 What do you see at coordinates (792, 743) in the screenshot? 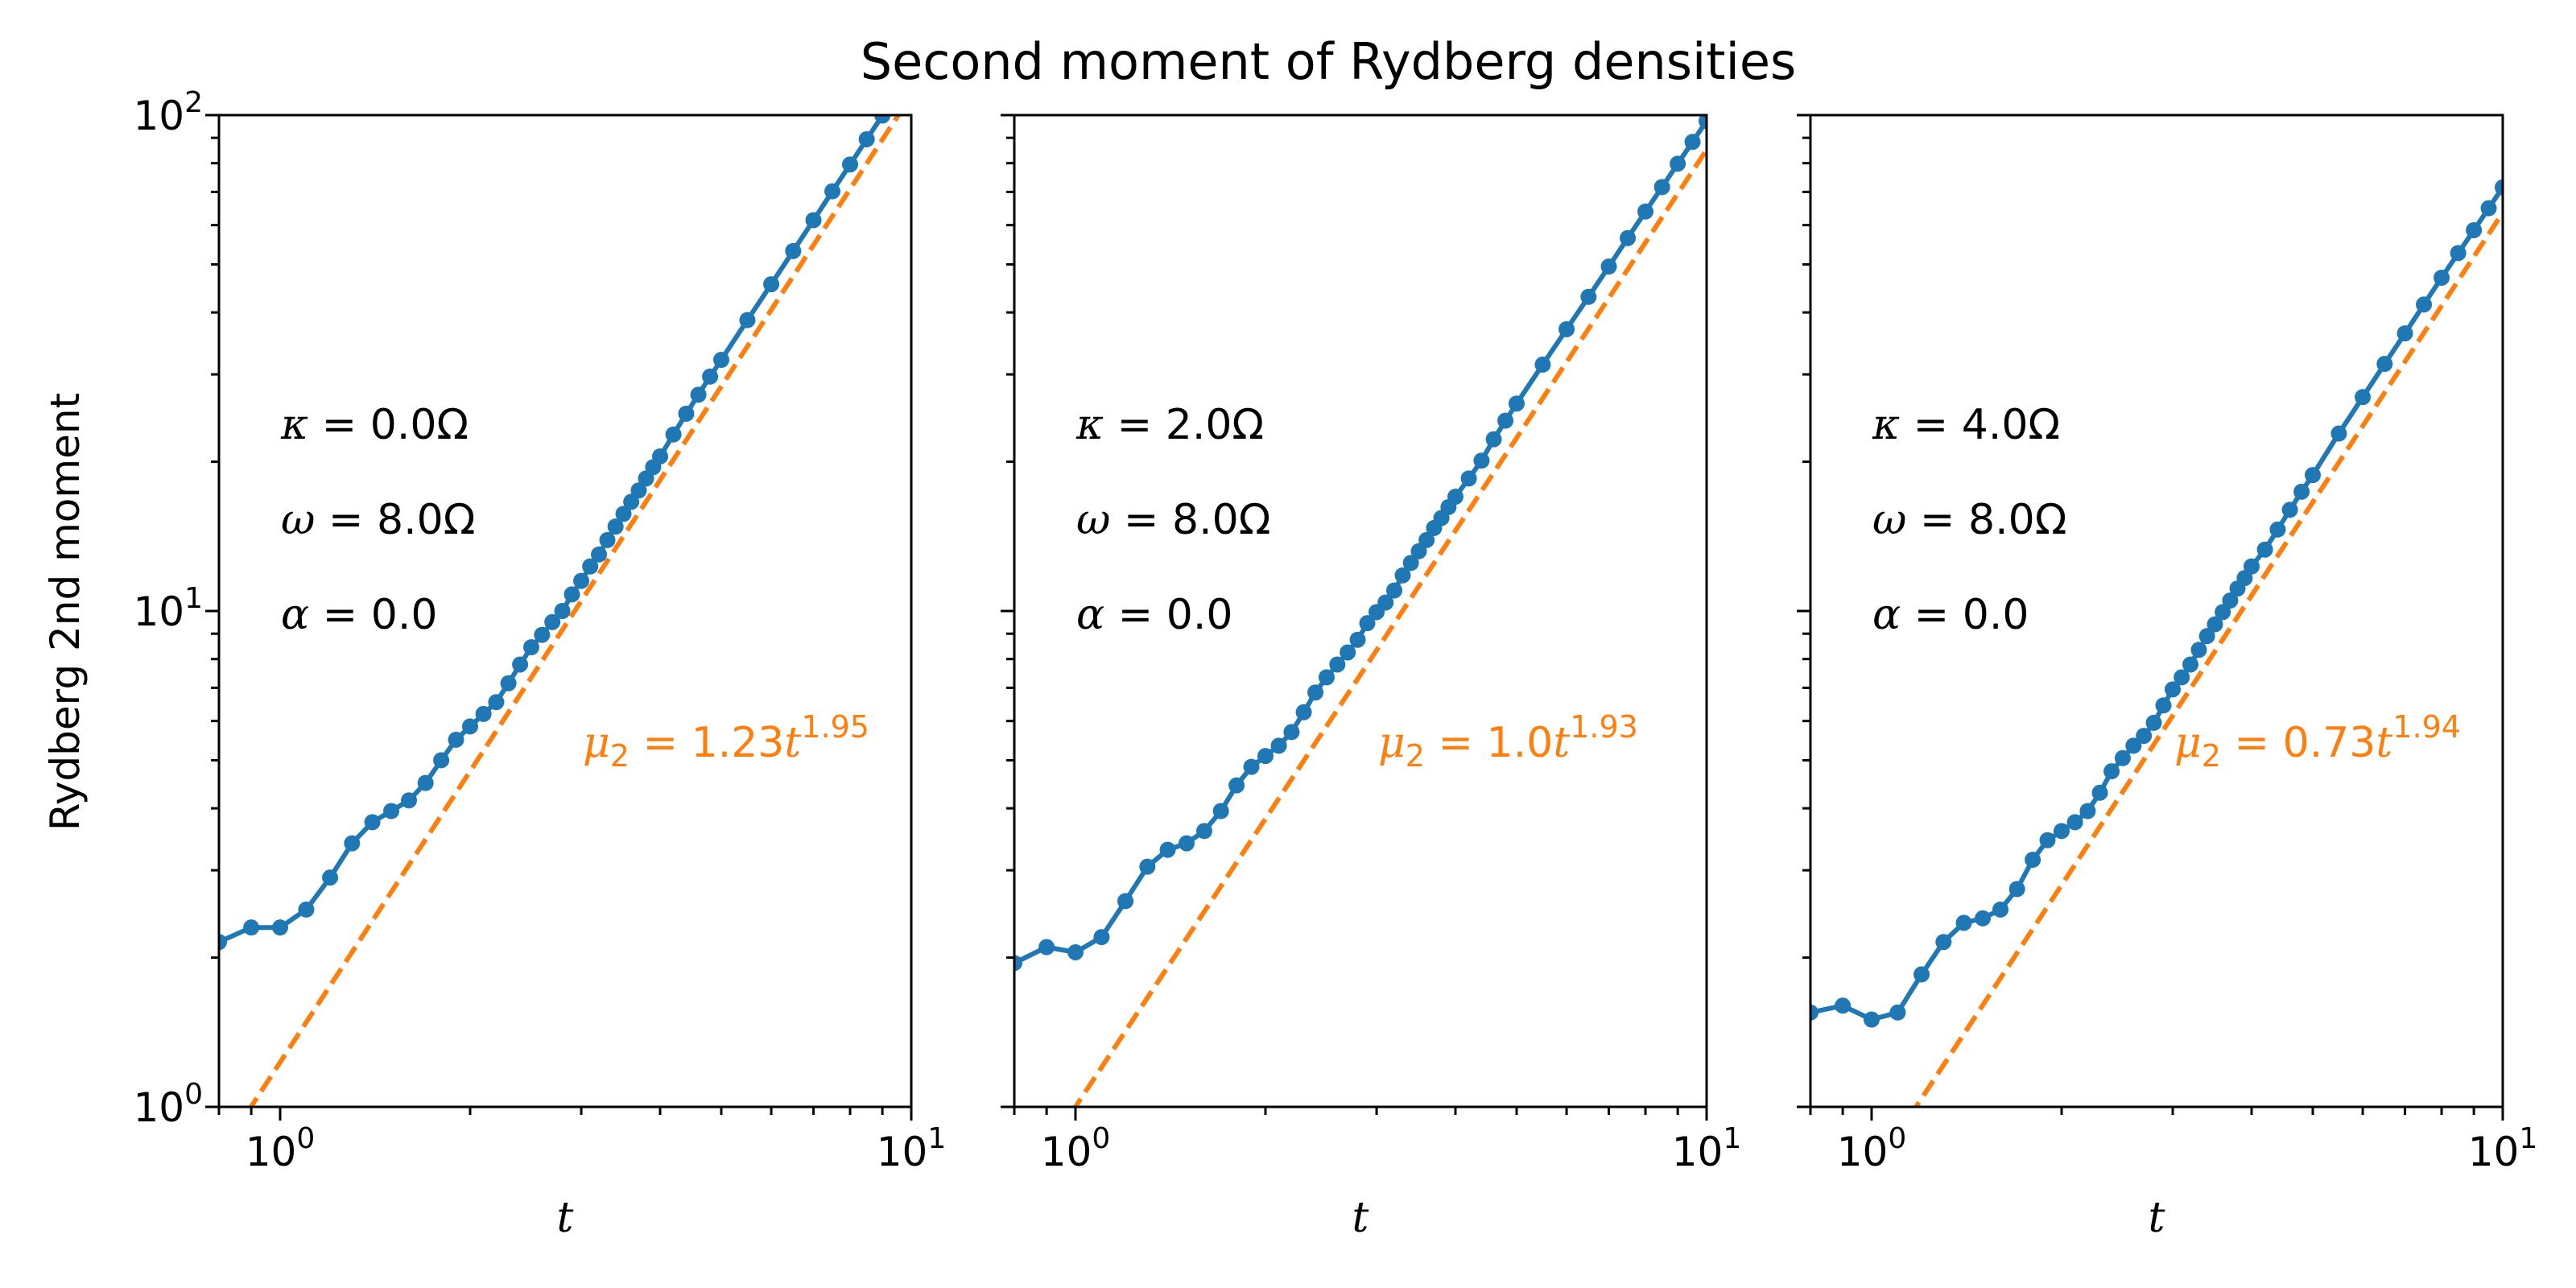
I see `fit-var: t` at bounding box center [792, 743].